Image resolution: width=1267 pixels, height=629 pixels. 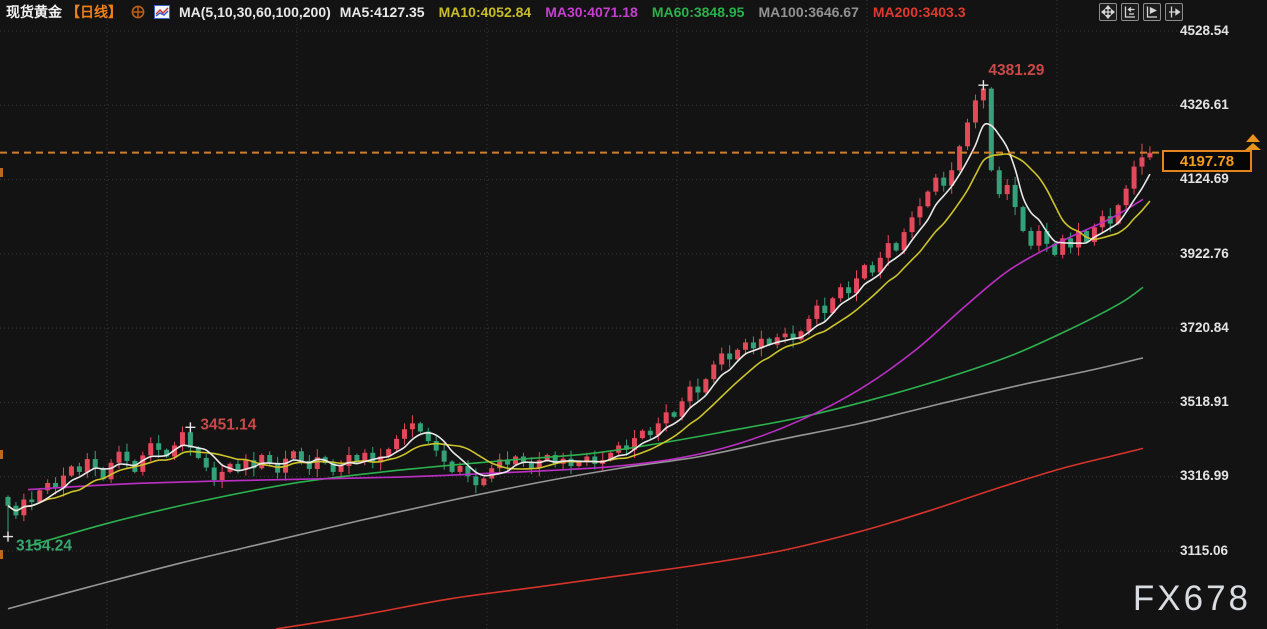 I want to click on y-axis-tick: 4528.54, so click(x=1204, y=30).